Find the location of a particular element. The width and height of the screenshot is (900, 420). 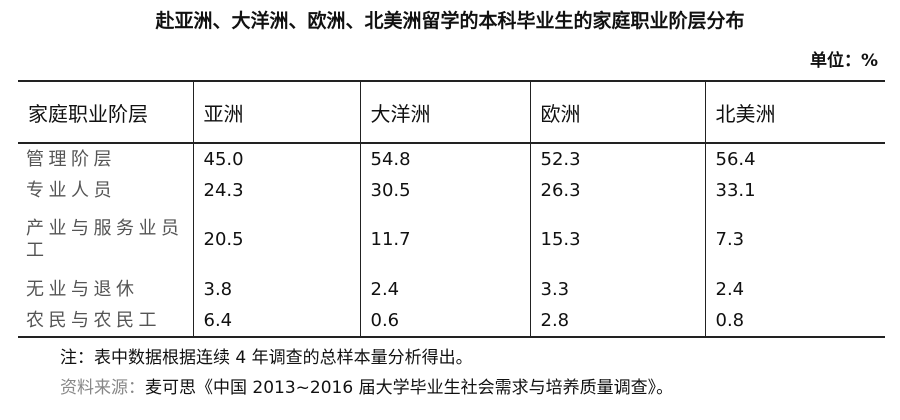

table-cell: 15.3 is located at coordinates (617, 240).